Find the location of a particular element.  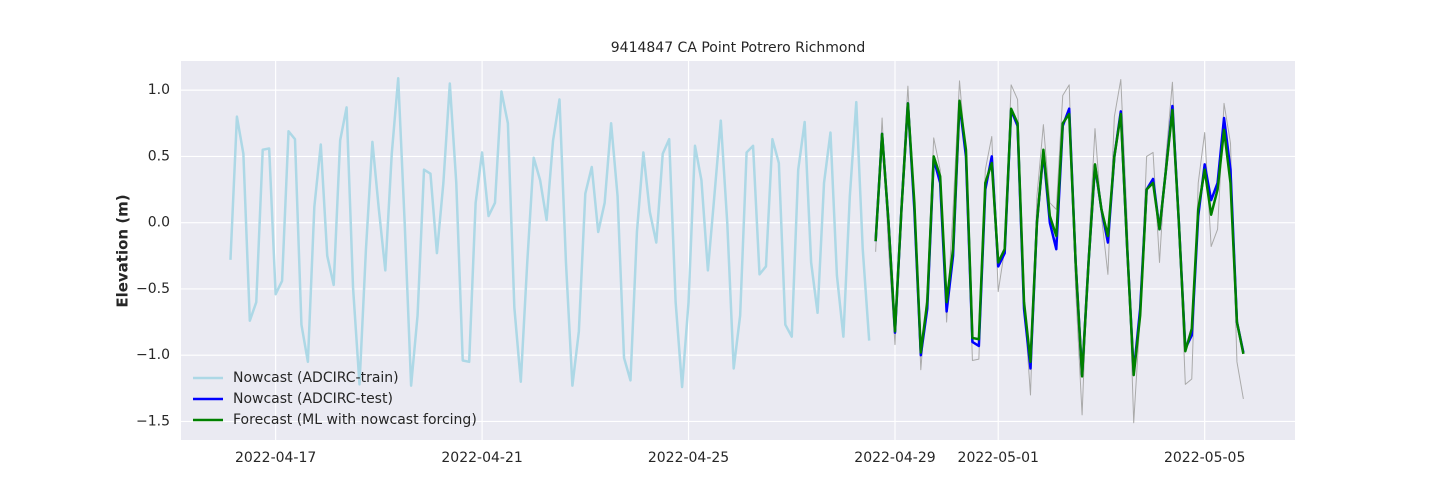

legend-label: Nowcast (ADCIRC-train) is located at coordinates (316, 378).